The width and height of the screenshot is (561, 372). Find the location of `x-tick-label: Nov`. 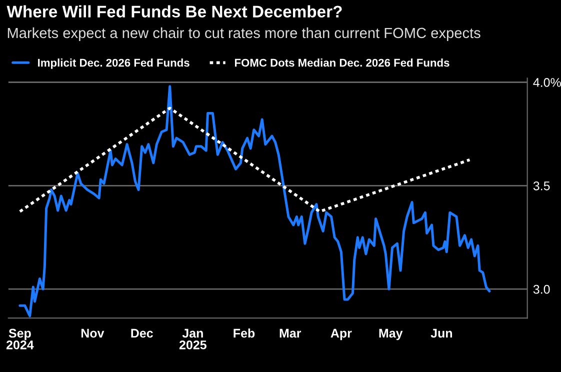

x-tick-label: Nov is located at coordinates (92, 333).